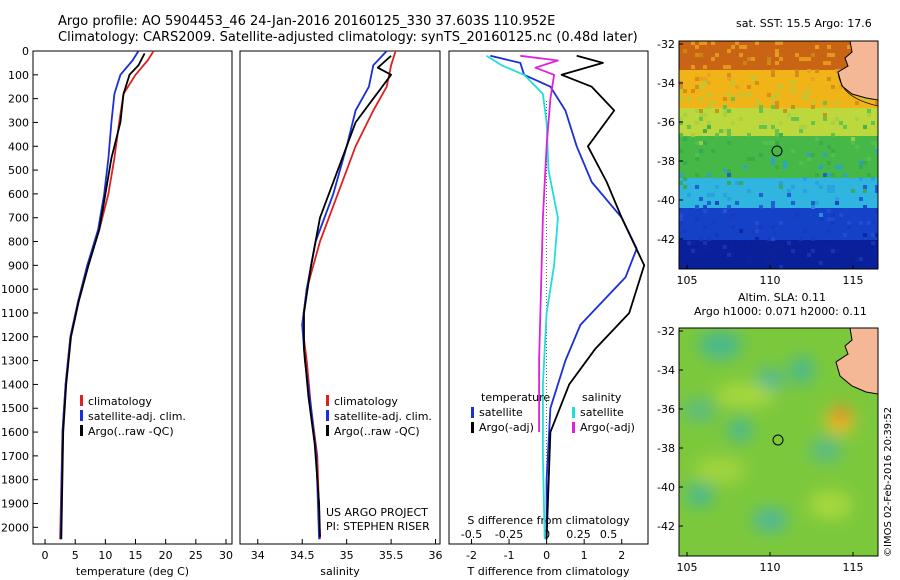 The width and height of the screenshot is (900, 580). I want to click on argo-location-sla, so click(778, 440).